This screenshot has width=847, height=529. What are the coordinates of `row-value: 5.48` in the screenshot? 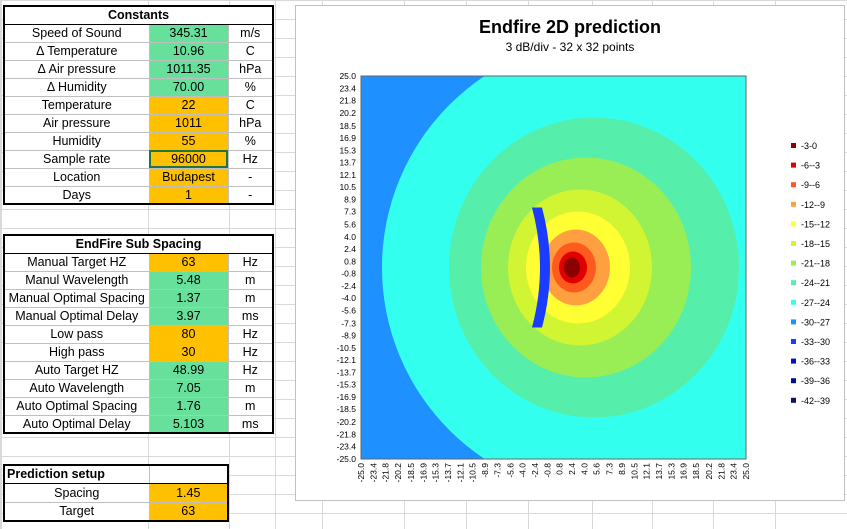 It's located at (188, 280).